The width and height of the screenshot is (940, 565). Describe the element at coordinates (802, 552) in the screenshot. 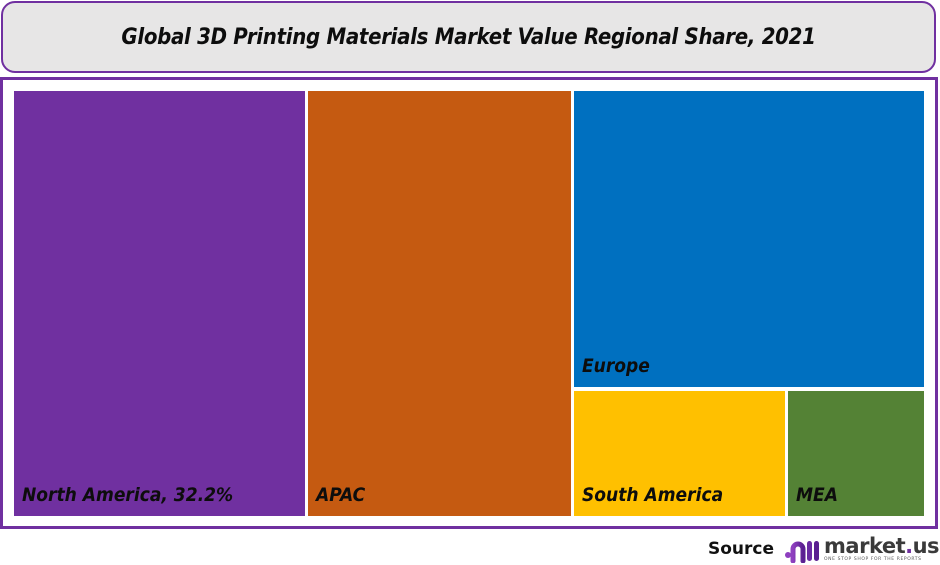

I see `market-us-logo-icon` at that location.